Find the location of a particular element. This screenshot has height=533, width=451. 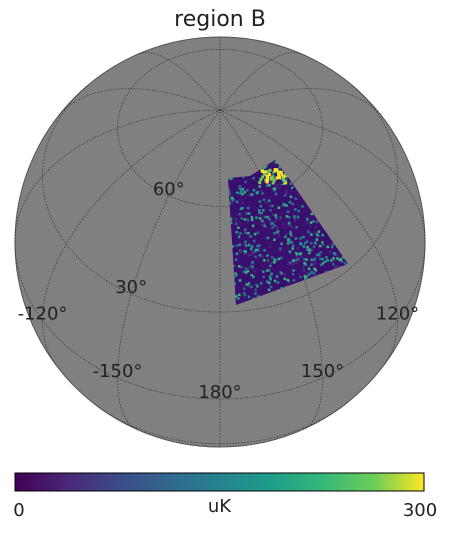

graticule-label: 180° is located at coordinates (219, 392).